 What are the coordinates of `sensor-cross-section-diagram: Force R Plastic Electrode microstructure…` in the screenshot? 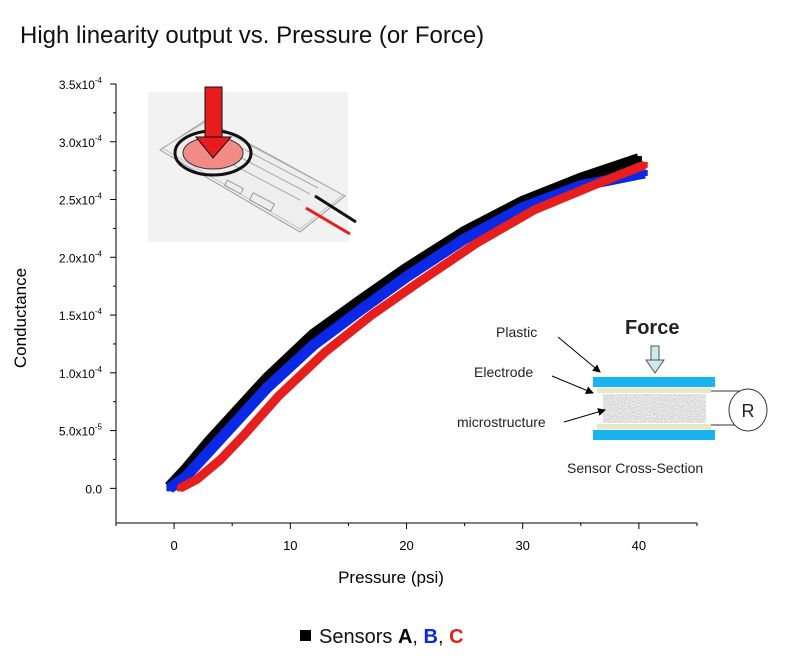 It's located at (612, 396).